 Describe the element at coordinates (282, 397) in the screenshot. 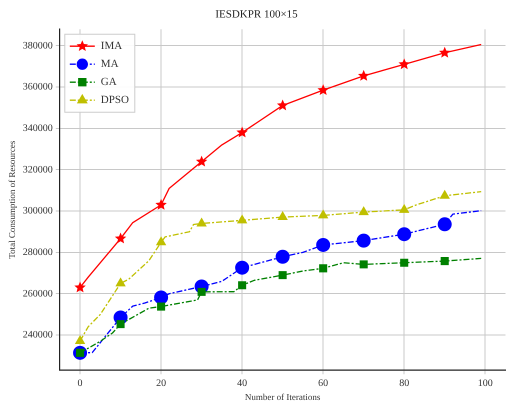

I see `x-axis-title: Number of Iterations` at that location.